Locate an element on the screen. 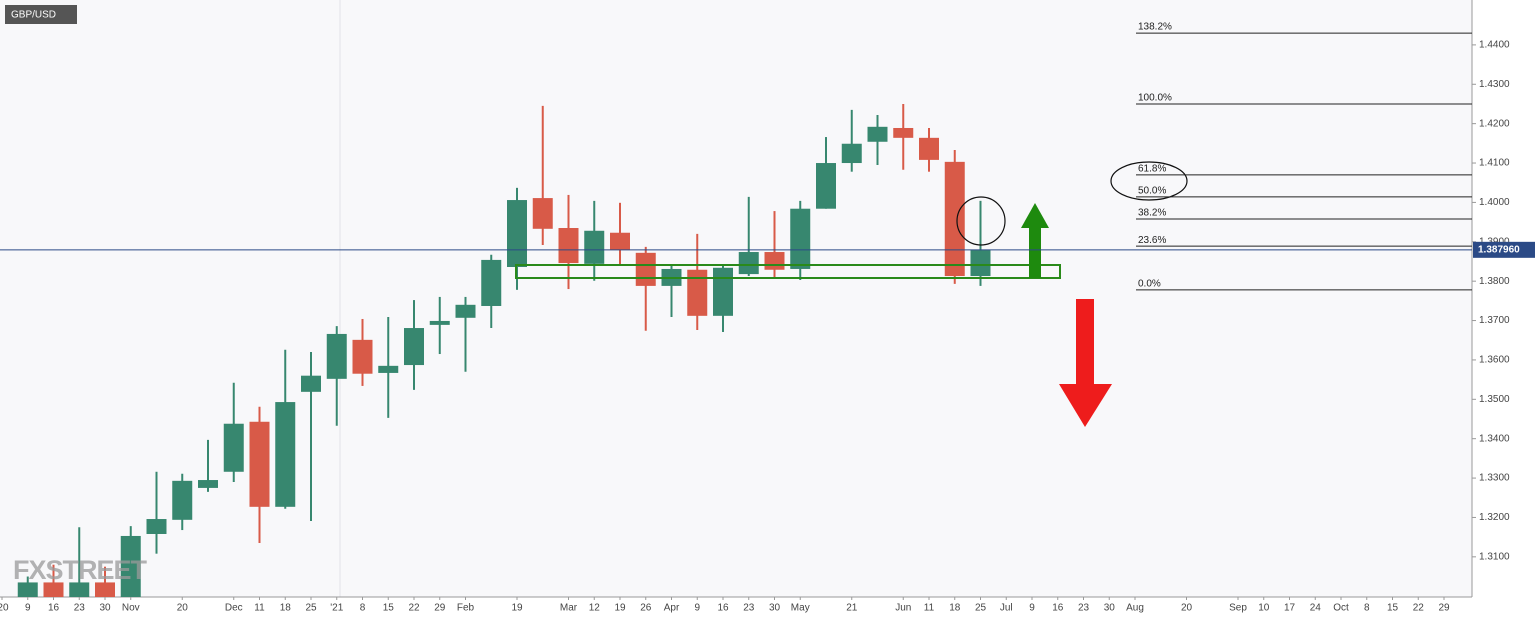 The image size is (1536, 618). x-tick-label: Oct is located at coordinates (1341, 608).